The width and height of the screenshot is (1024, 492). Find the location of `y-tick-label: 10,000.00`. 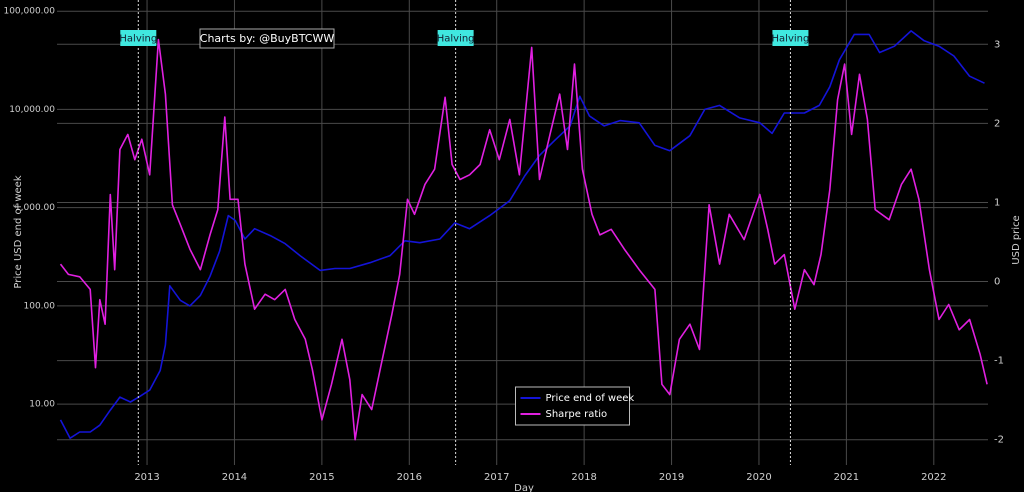

y-tick-label: 10,000.00 is located at coordinates (32, 110).